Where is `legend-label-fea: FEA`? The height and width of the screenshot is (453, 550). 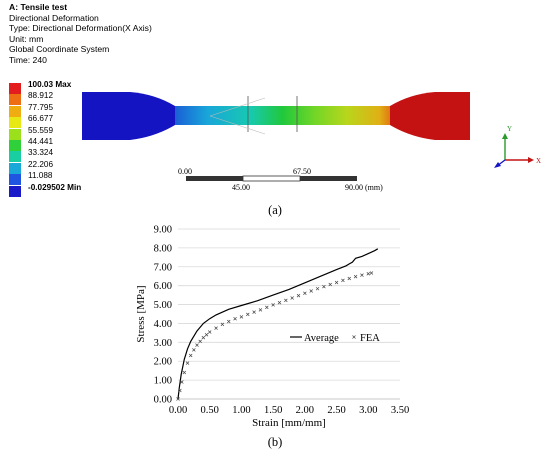 legend-label-fea: FEA is located at coordinates (370, 338).